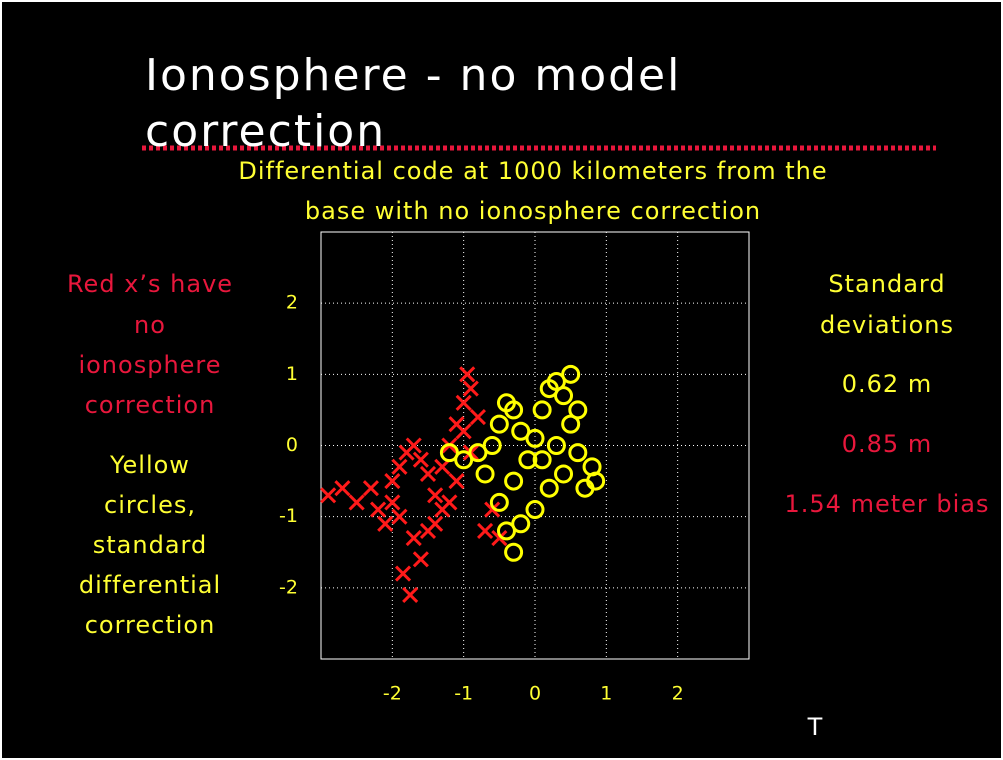 The image size is (1003, 760). What do you see at coordinates (535, 694) in the screenshot?
I see `x-tick-label: 0` at bounding box center [535, 694].